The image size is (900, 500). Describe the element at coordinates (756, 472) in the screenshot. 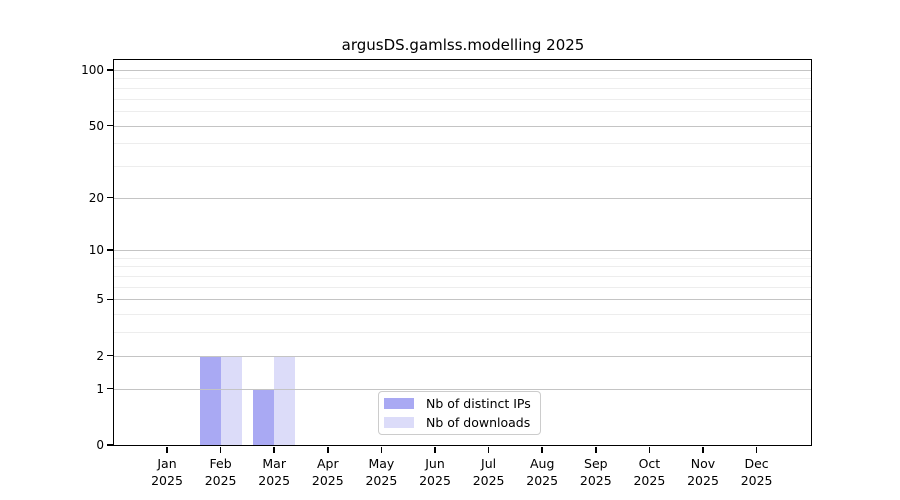

I see `x-axis-tick-label: Dec 2025` at that location.